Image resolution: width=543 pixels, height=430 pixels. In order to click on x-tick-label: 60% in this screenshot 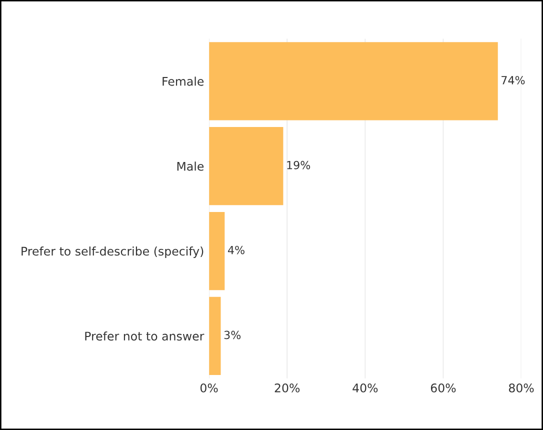, I will do `click(443, 387)`.